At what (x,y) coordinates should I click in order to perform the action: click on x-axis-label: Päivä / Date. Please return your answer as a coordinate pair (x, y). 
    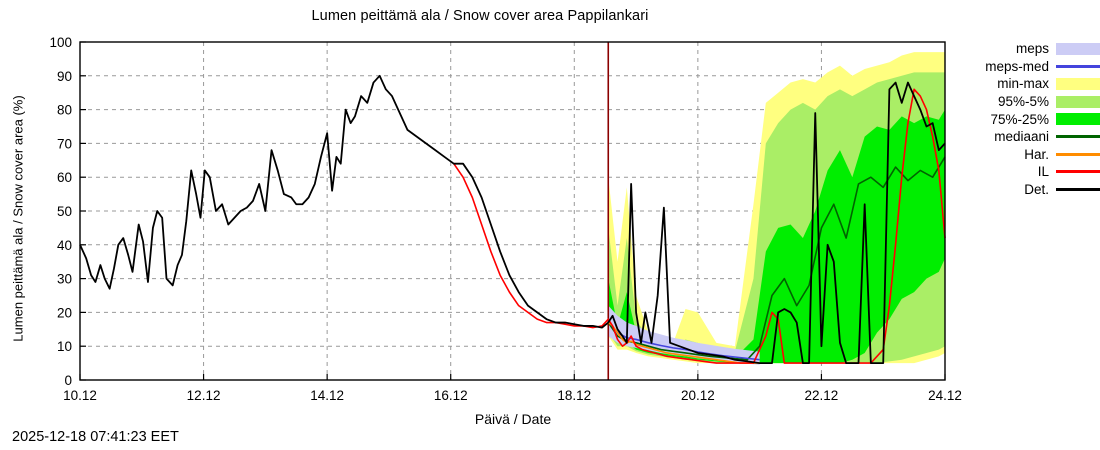
    Looking at the image, I should click on (513, 419).